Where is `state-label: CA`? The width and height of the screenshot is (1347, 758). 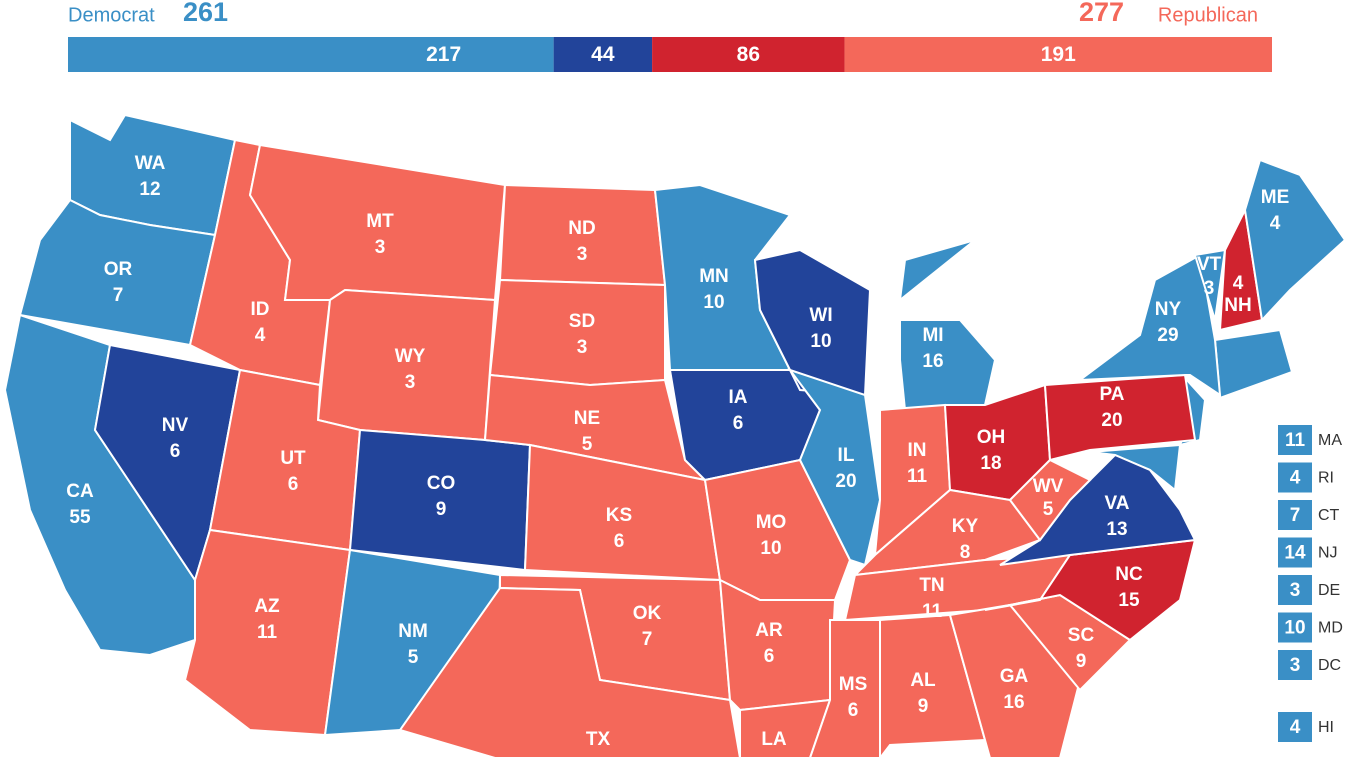 state-label: CA is located at coordinates (80, 491).